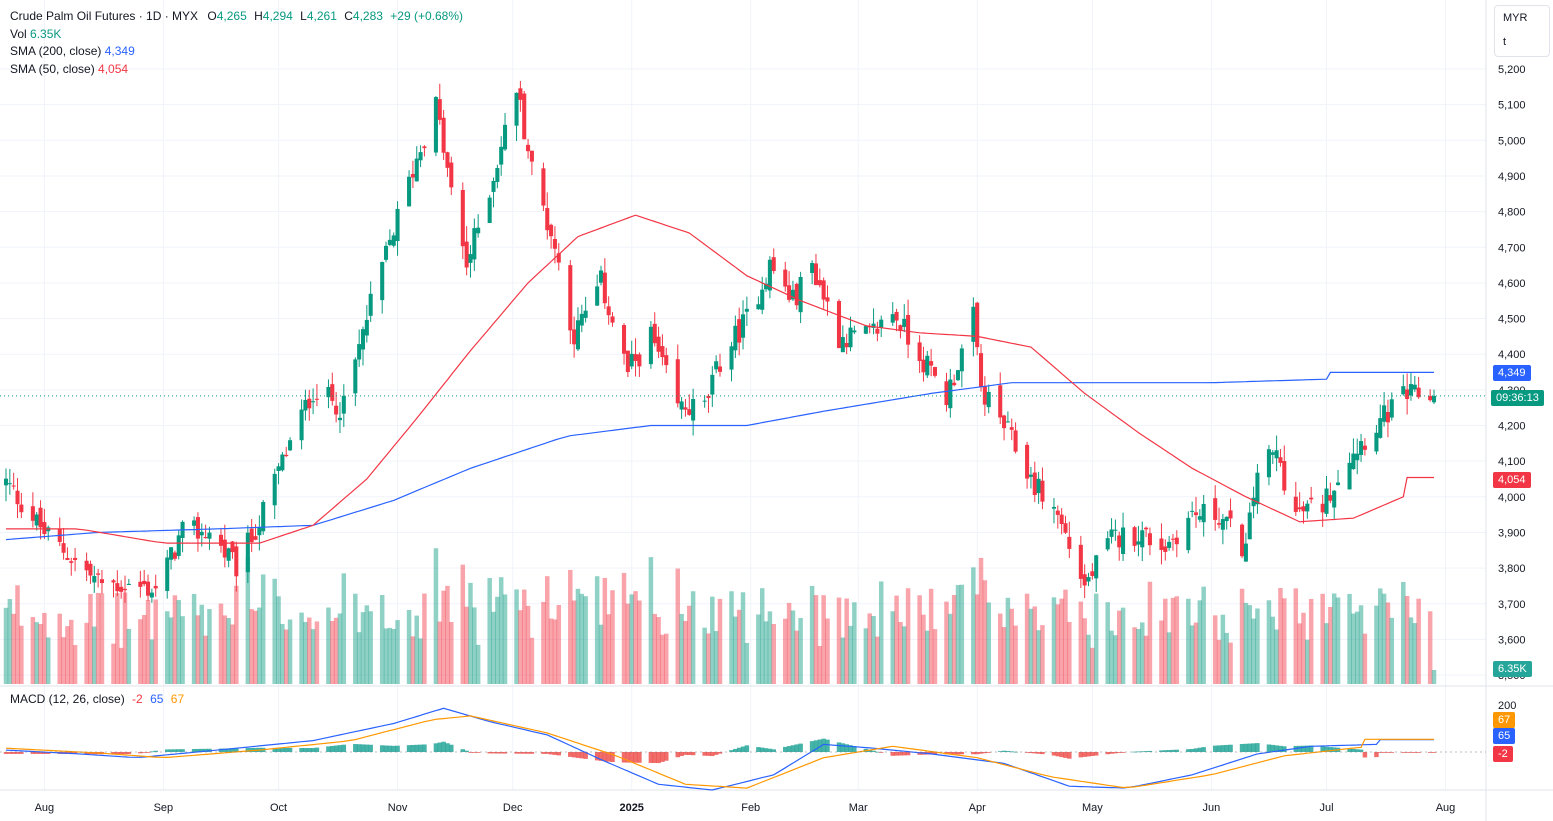  Describe the element at coordinates (719, 749) in the screenshot. I see `macd-line` at that location.